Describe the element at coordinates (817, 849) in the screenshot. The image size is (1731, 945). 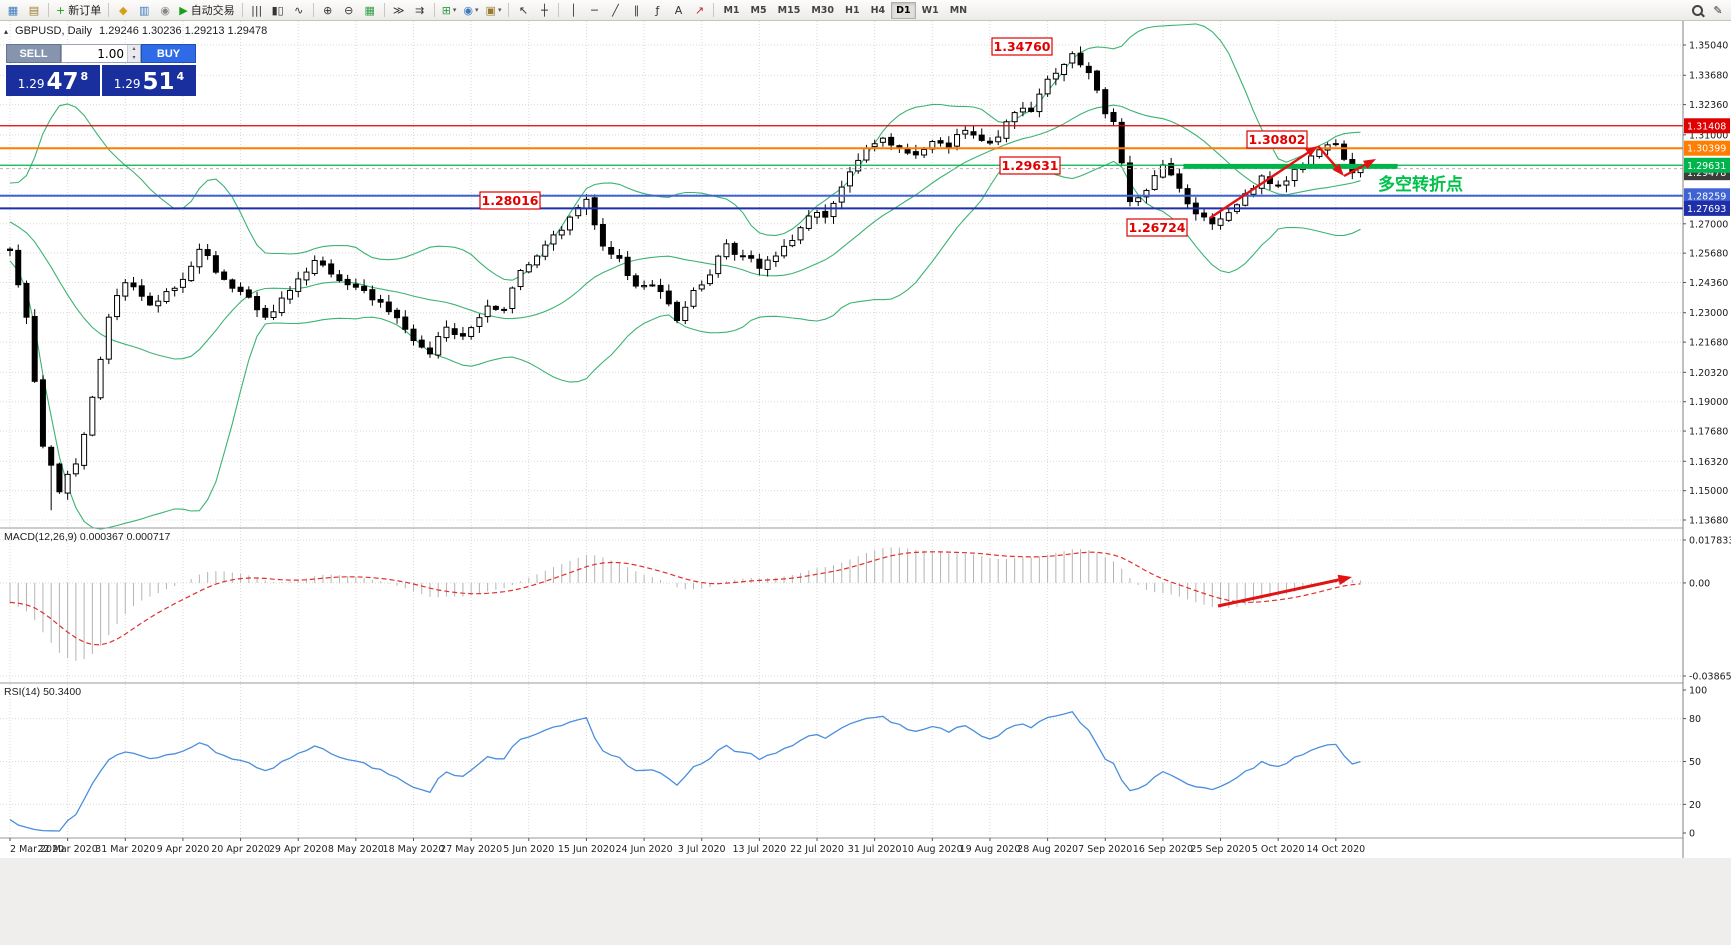
I see `svg-text: 22 Jul 2020` at that location.